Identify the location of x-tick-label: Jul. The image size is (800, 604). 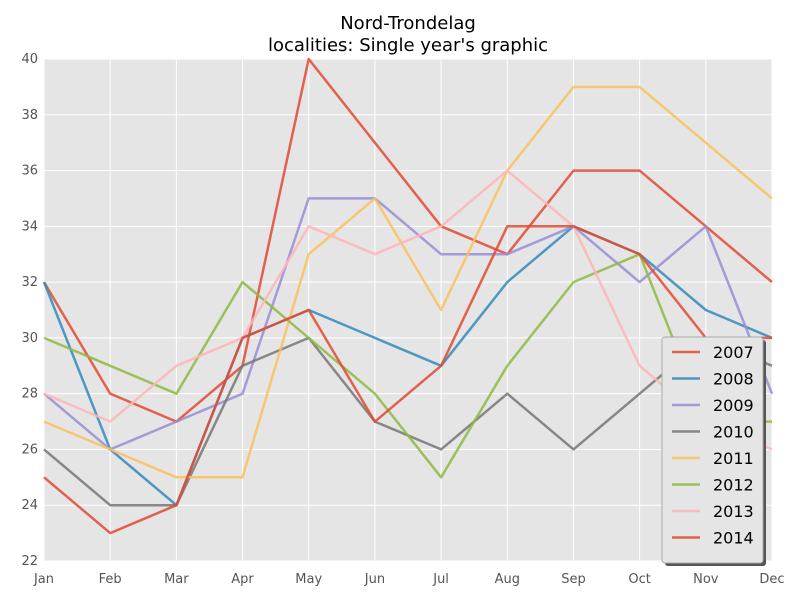
(440, 579).